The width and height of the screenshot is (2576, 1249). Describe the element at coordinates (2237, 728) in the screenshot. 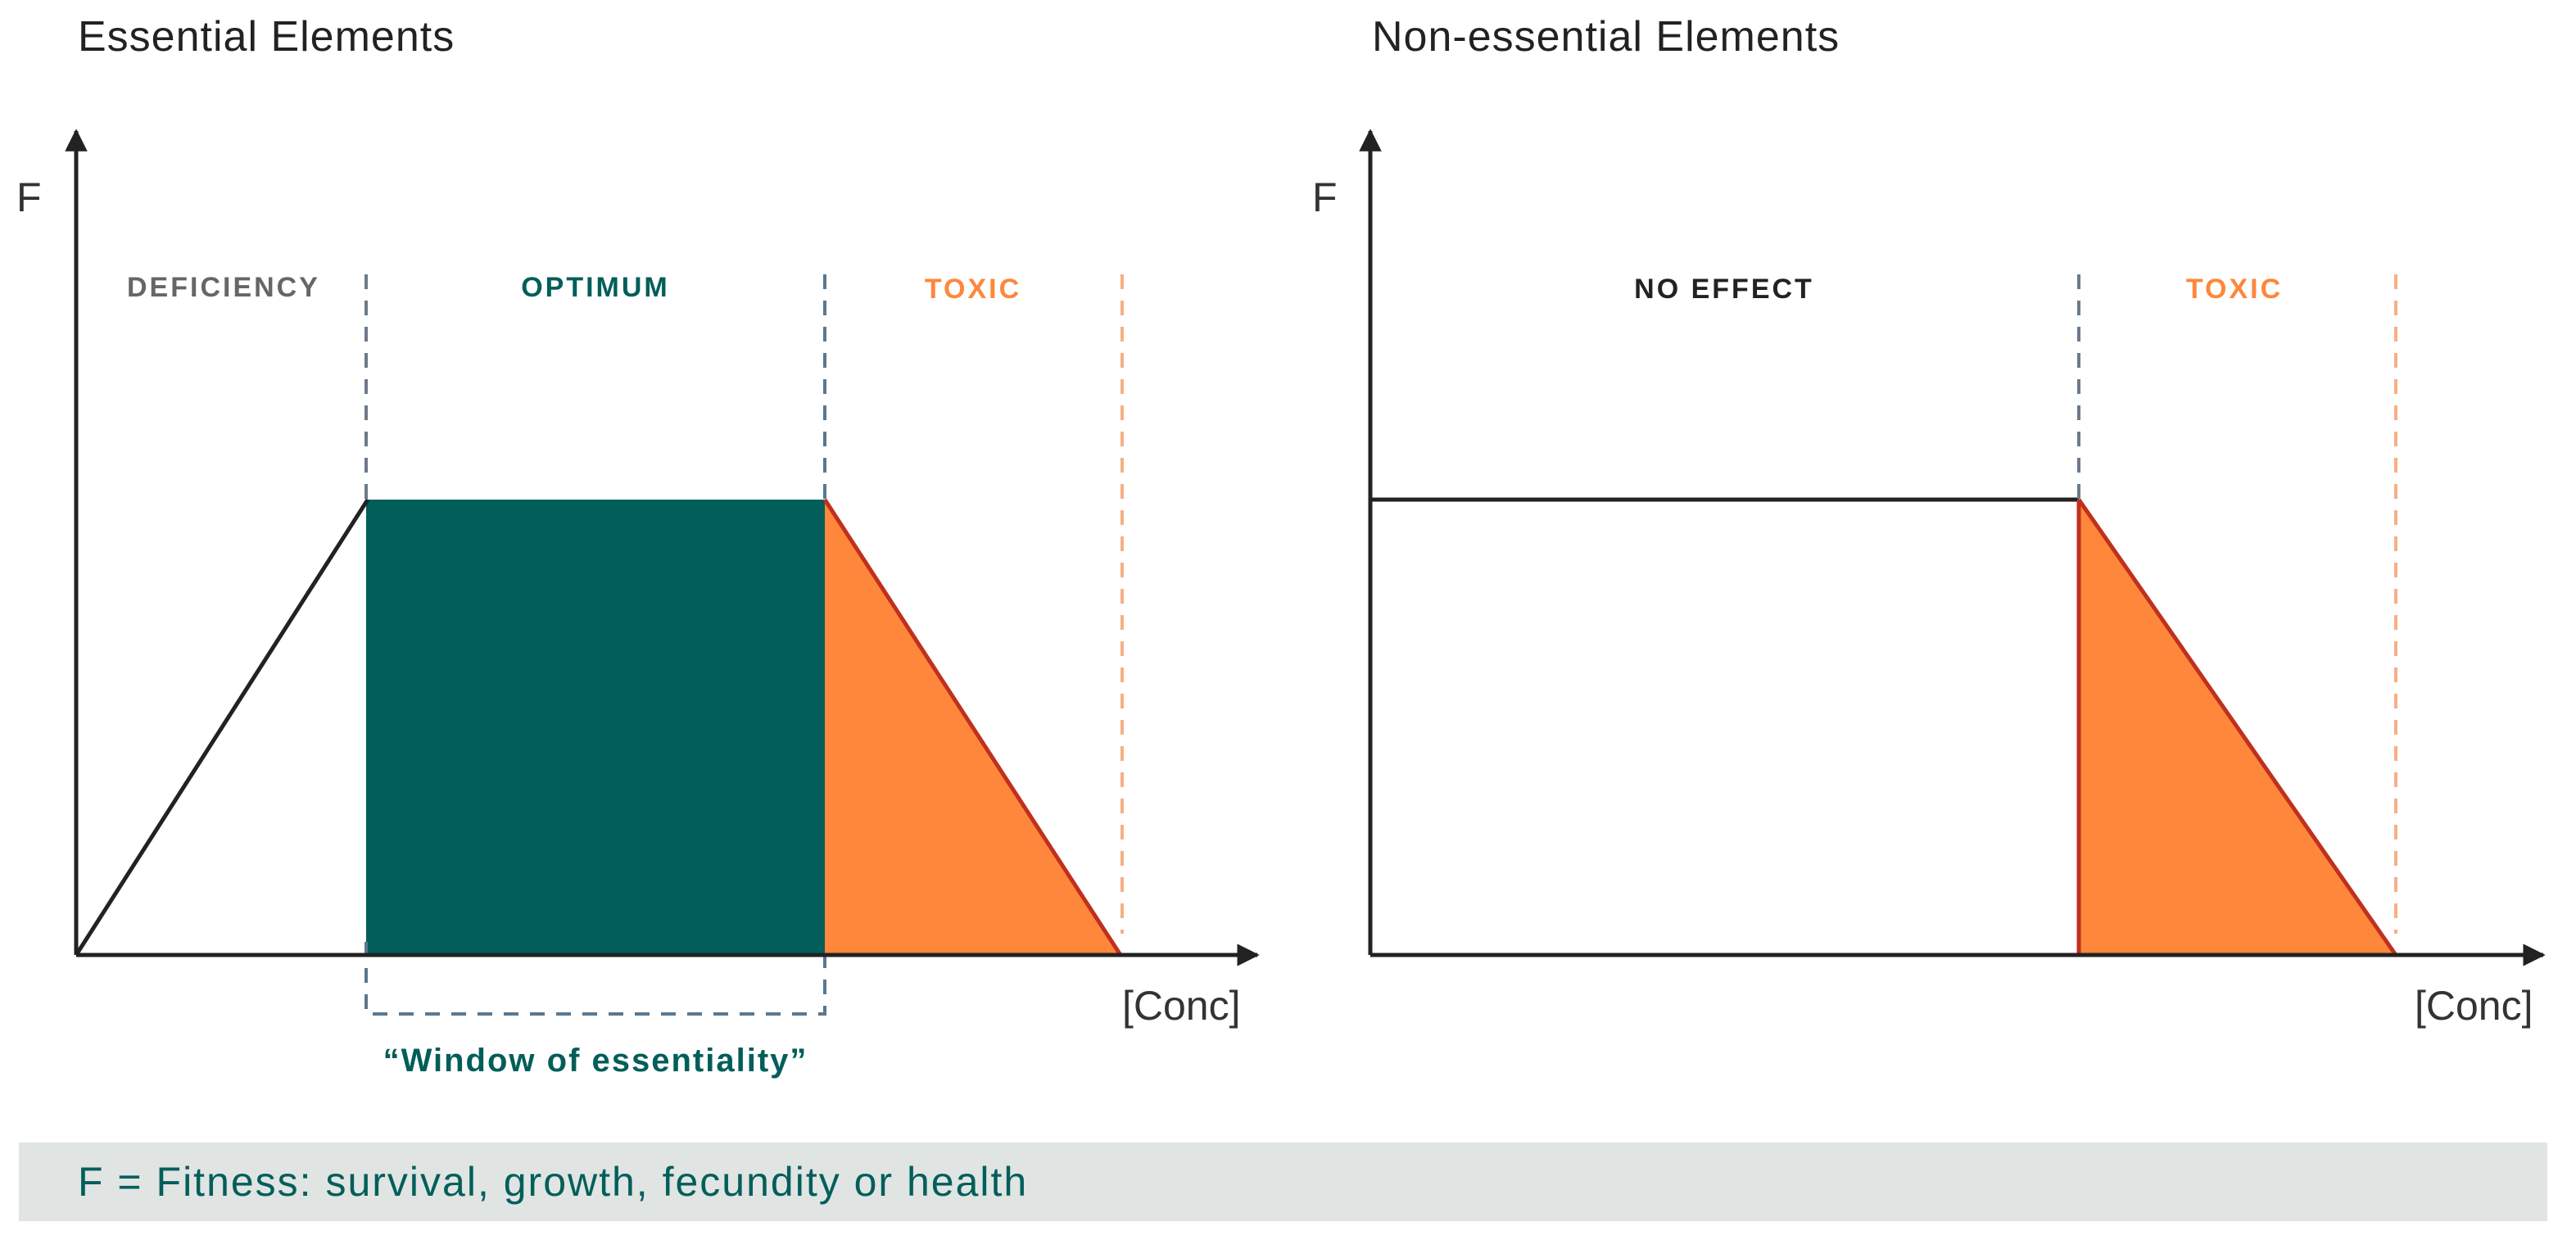

I see `toxic-edge-right` at that location.